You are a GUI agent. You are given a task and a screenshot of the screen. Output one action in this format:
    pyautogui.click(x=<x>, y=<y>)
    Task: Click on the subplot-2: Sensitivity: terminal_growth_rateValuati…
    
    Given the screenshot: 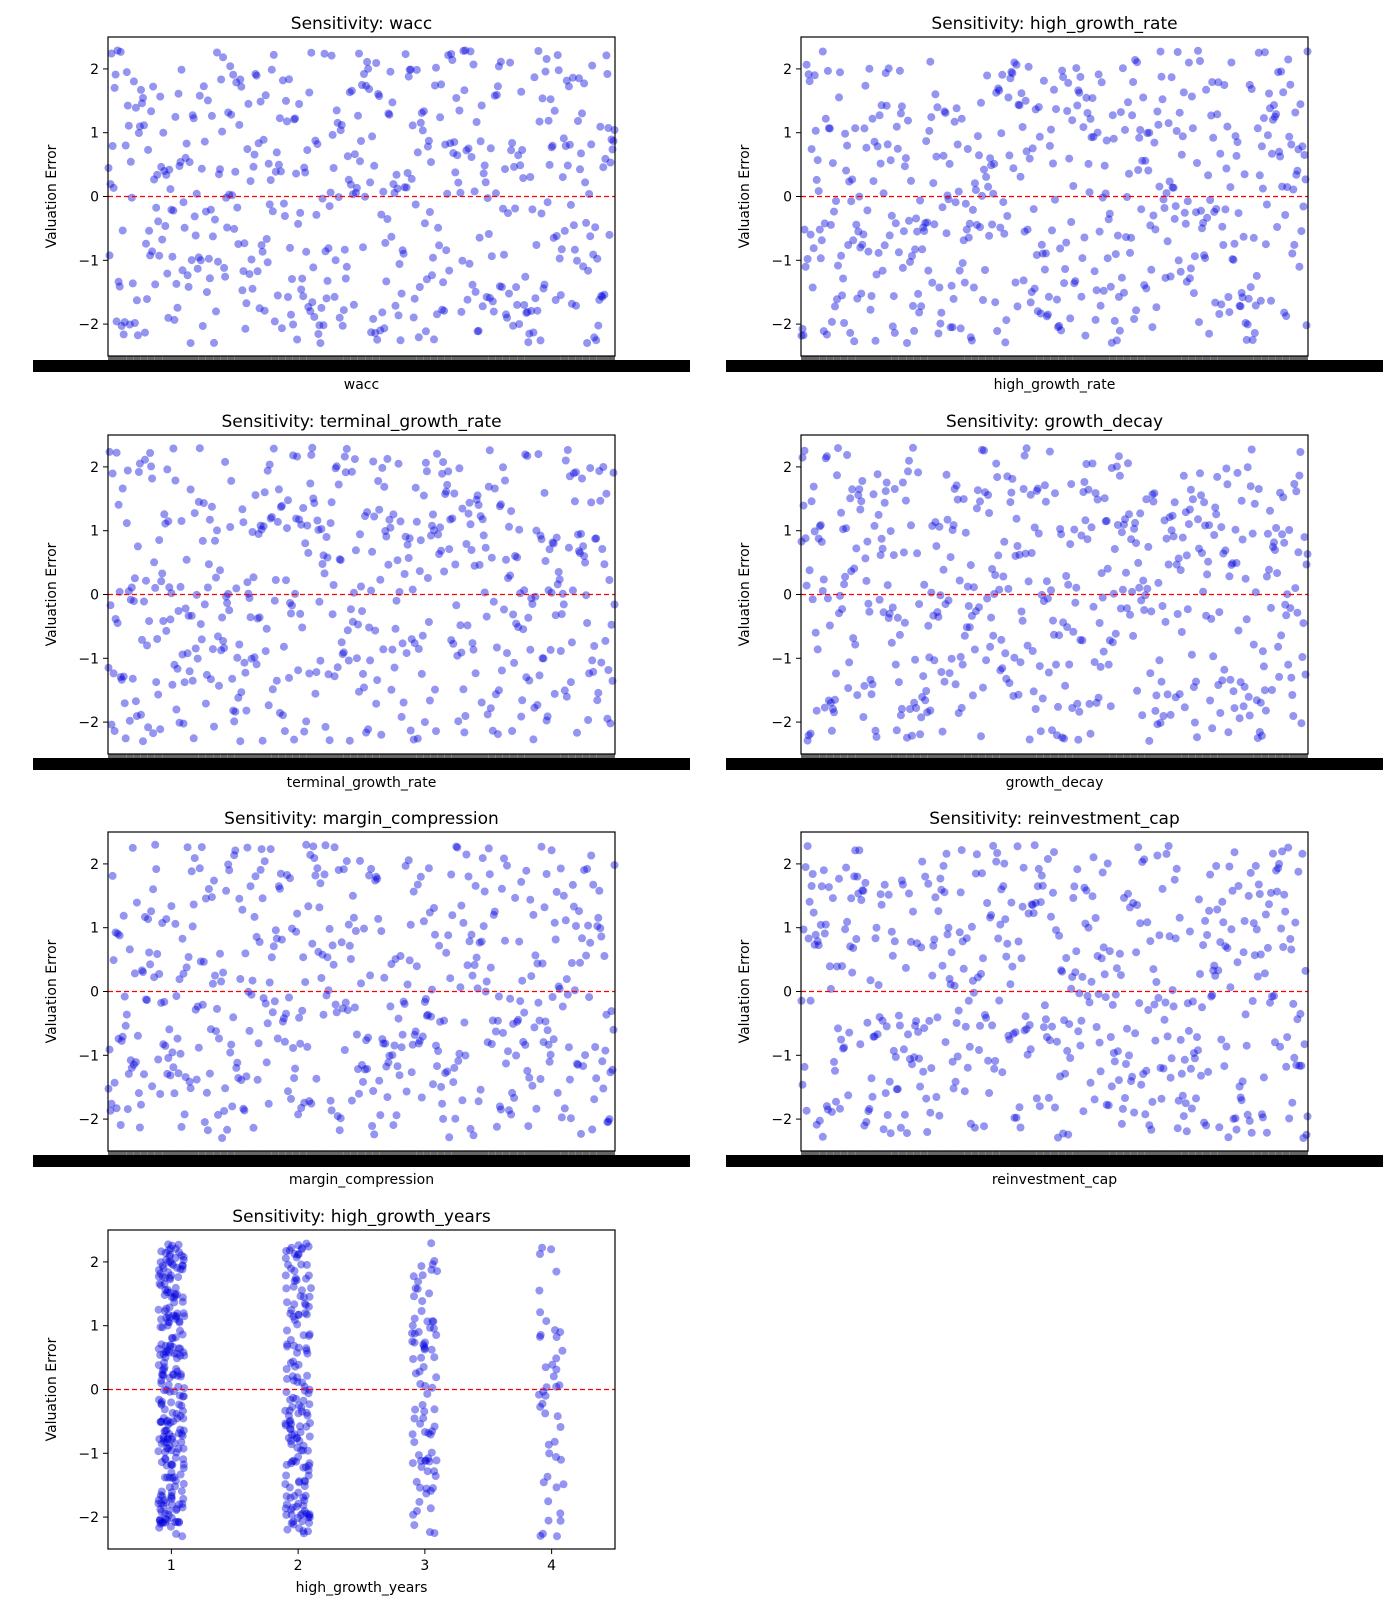 What is the action you would take?
    pyautogui.click(x=361, y=601)
    